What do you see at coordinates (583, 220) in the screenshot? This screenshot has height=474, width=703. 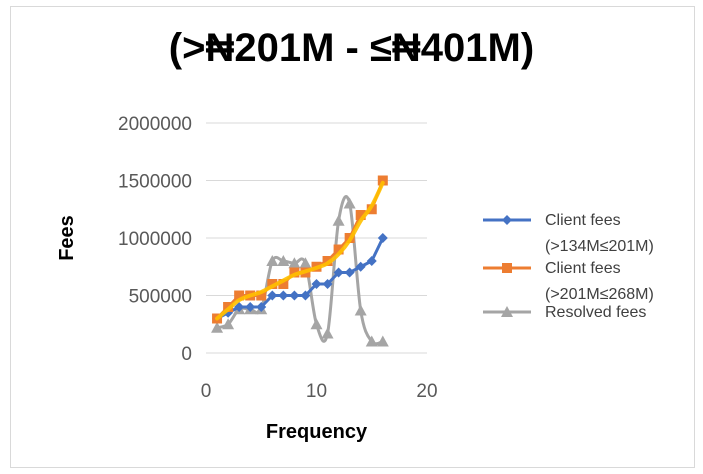 I see `legend-label-0-0: Client fees` at bounding box center [583, 220].